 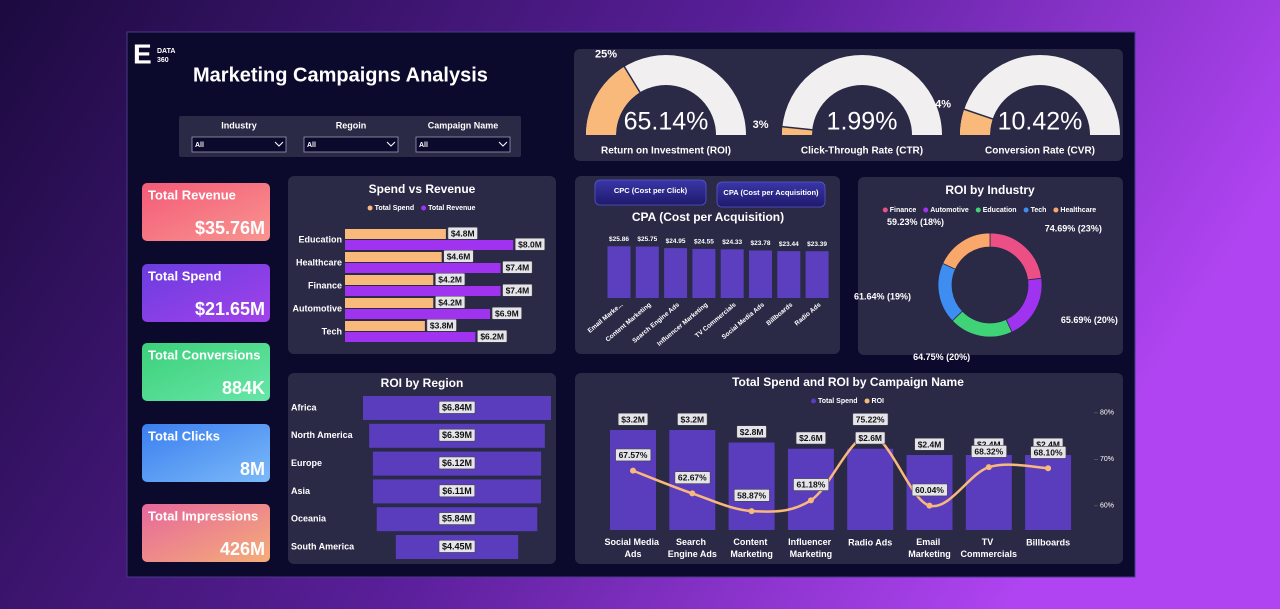 I want to click on gauge-track, so click(x=1040, y=95).